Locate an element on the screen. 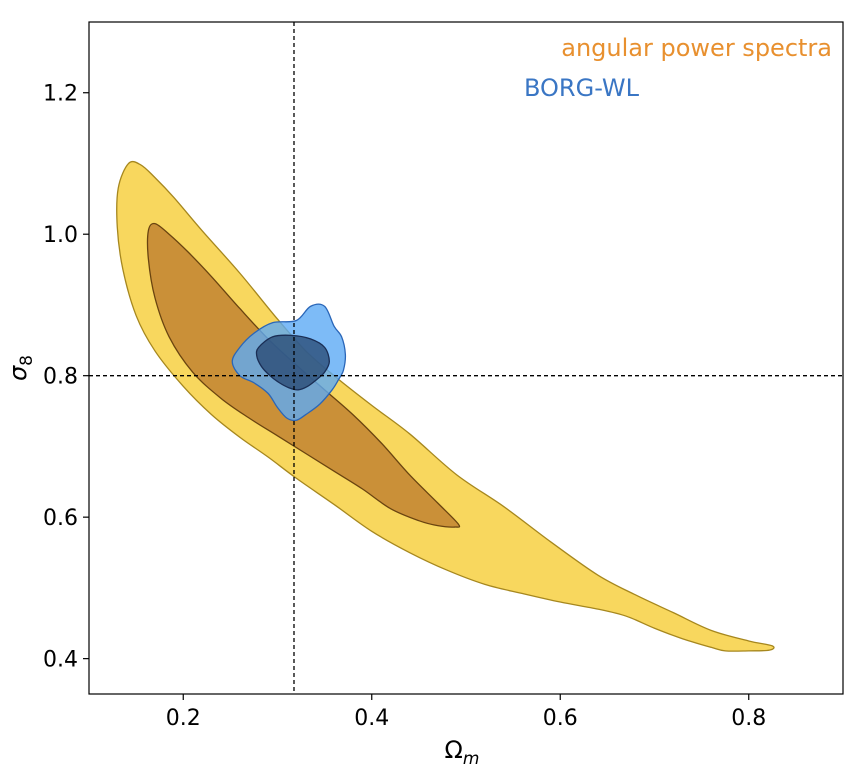  y-axis-ticks: 0.4 0.6 0.8 1.0 1.2 is located at coordinates (66, 377).